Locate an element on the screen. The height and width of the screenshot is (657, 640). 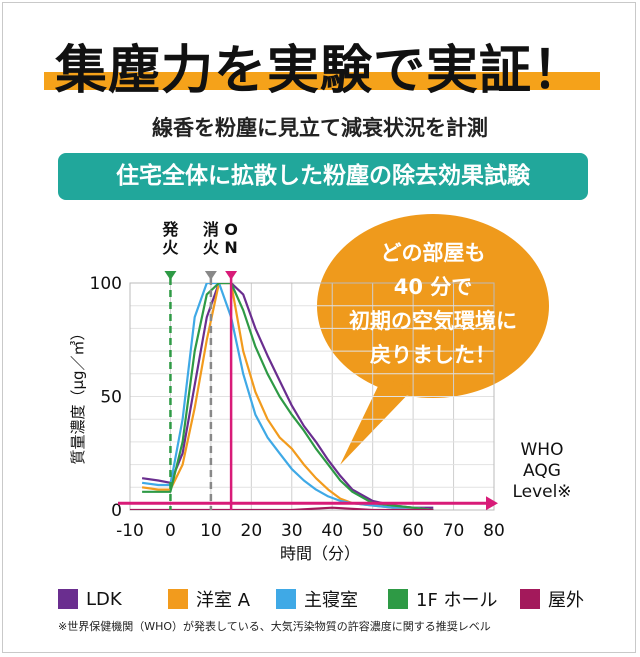
legend-item: 主寝室 is located at coordinates (317, 599).